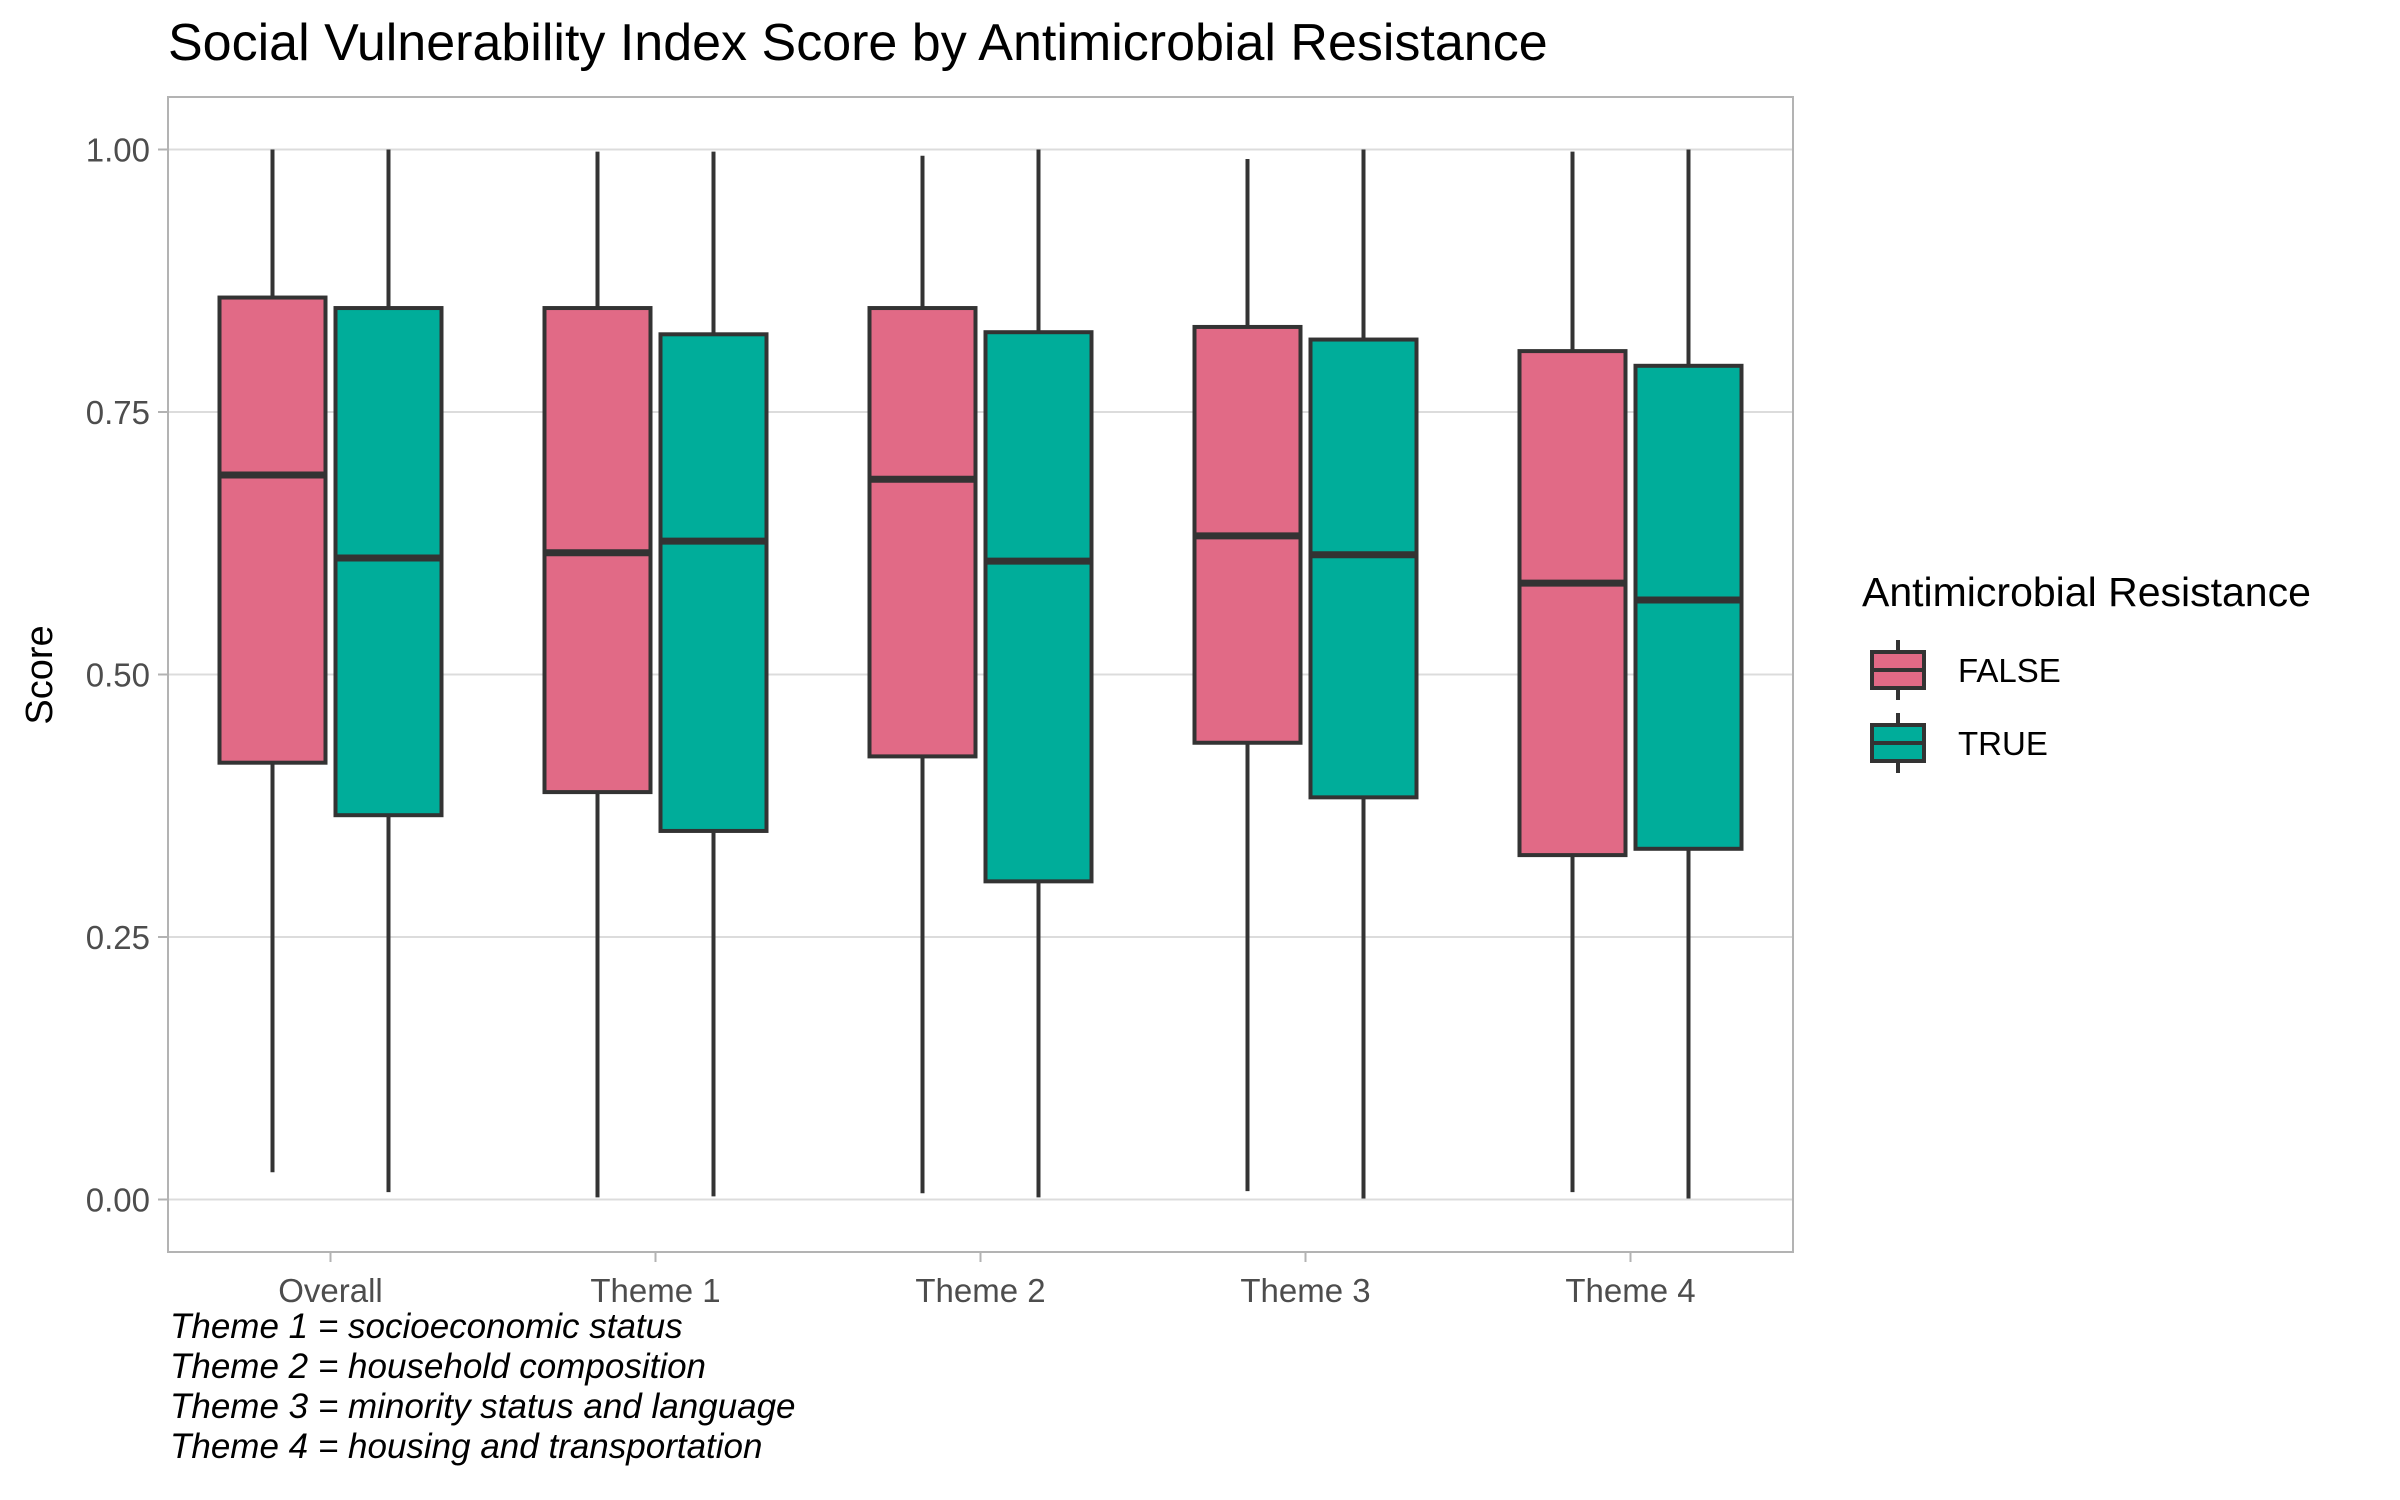  Describe the element at coordinates (1305, 1290) in the screenshot. I see `x-tick-label-3: Theme 3` at that location.